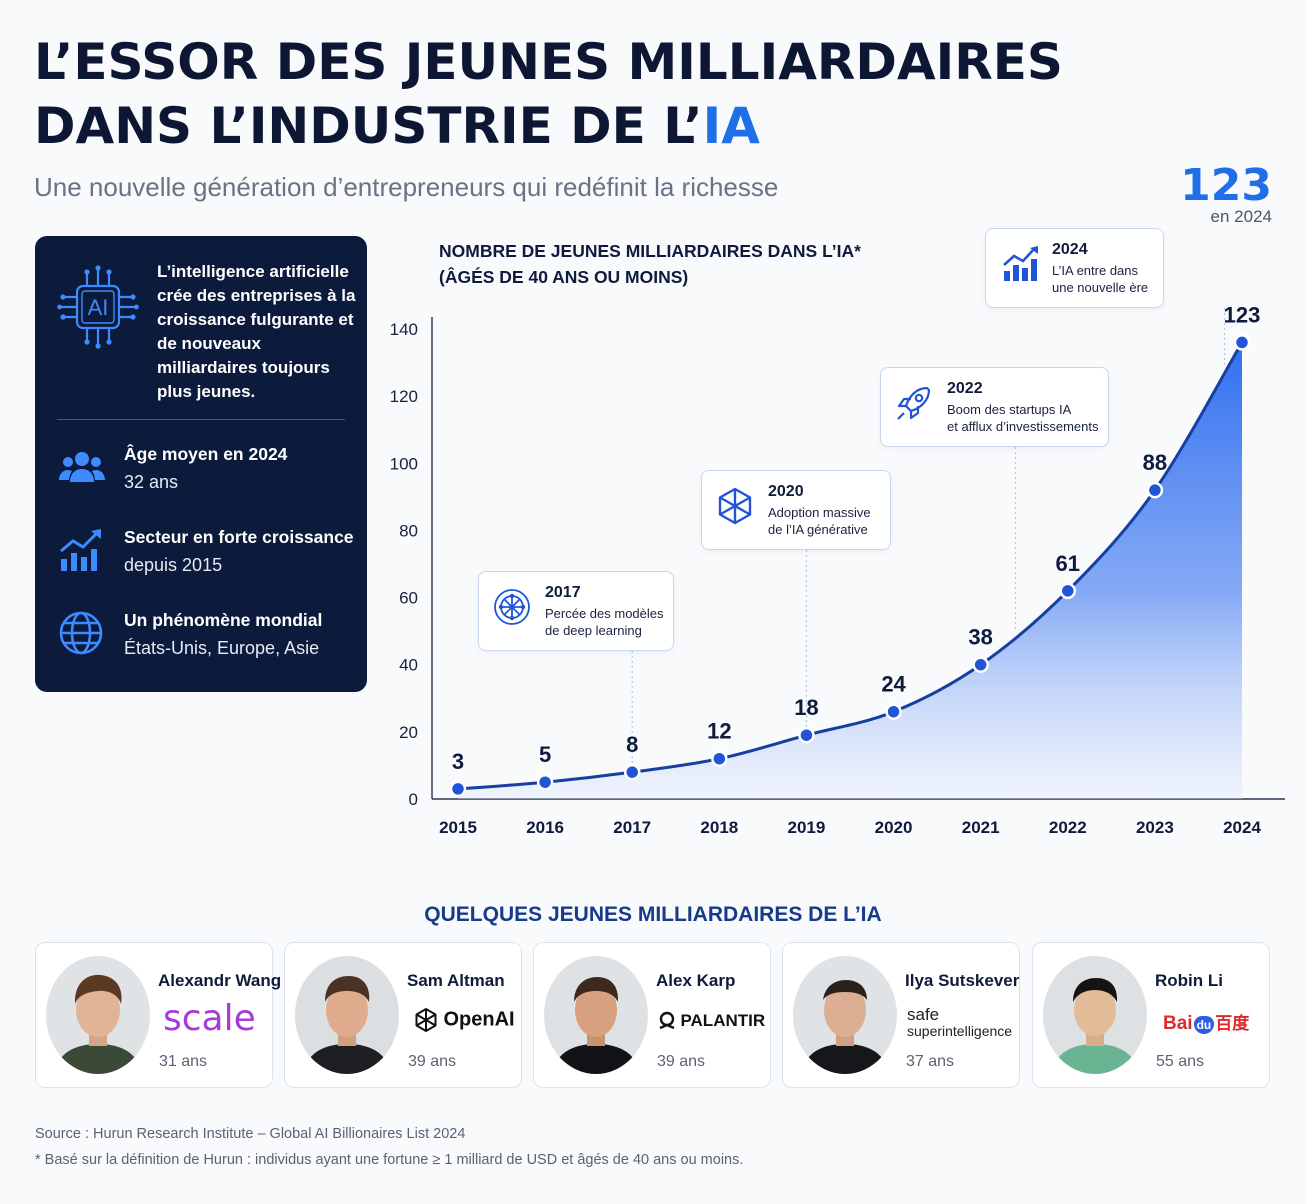 This screenshot has height=1204, width=1306. What do you see at coordinates (930, 1061) in the screenshot?
I see `person-age: 37 ans` at bounding box center [930, 1061].